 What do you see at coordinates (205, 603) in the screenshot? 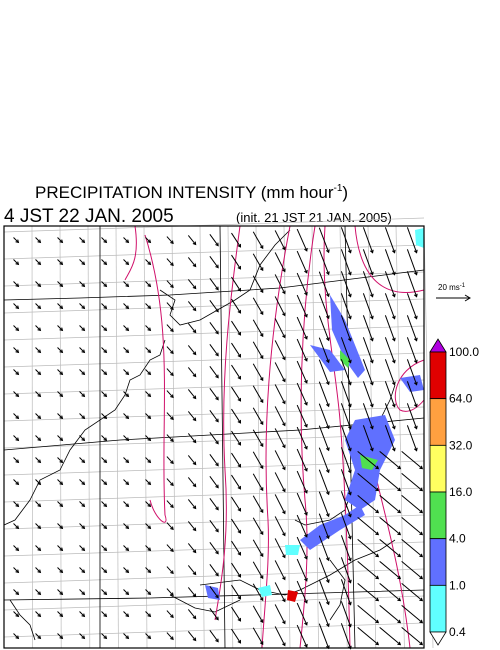
I see `coastline` at bounding box center [205, 603].